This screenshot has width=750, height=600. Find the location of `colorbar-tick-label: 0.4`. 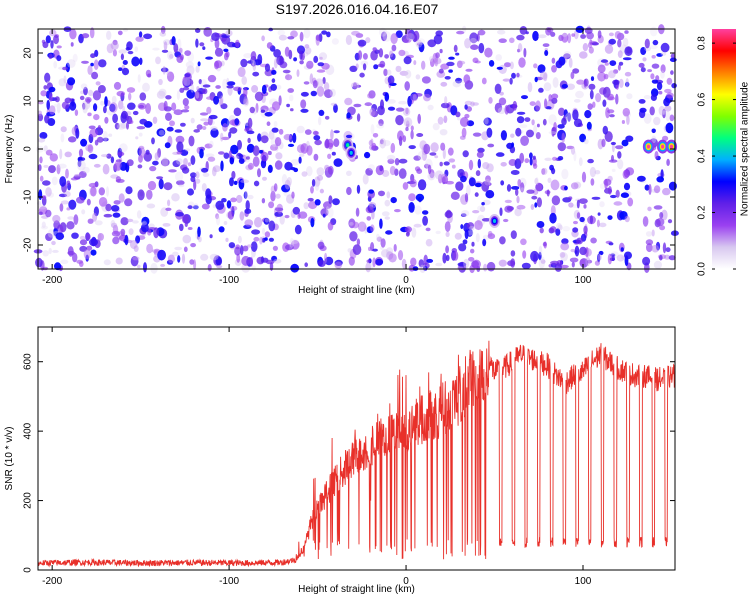

colorbar-tick-label: 0.4 is located at coordinates (702, 156).